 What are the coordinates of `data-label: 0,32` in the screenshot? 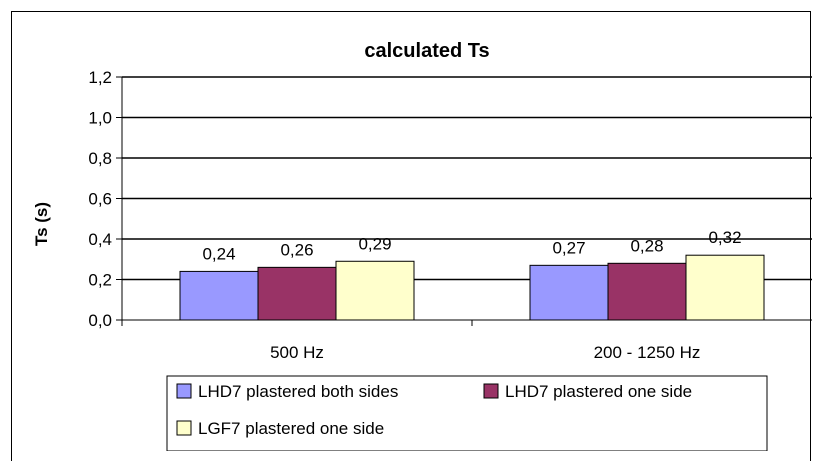 It's located at (724, 237).